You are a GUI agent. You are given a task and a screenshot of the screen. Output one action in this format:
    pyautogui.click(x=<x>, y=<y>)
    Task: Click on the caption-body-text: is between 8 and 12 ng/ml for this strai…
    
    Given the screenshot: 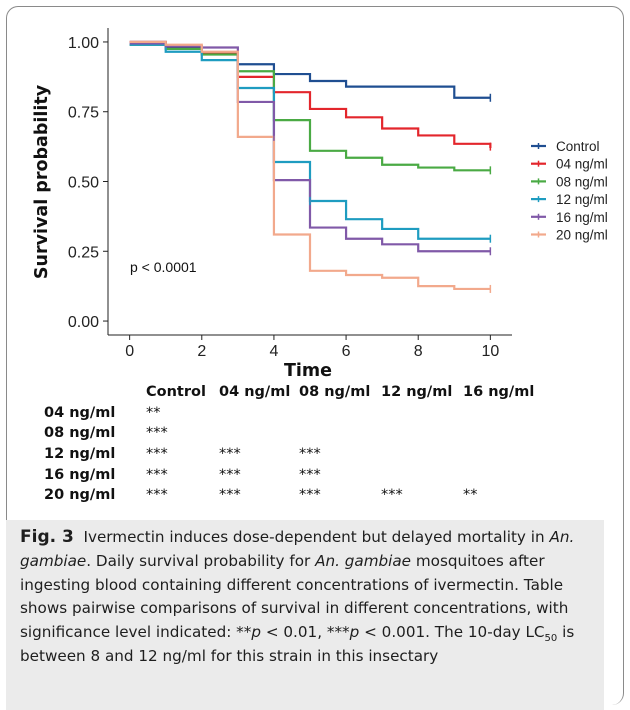 What is the action you would take?
    pyautogui.click(x=297, y=644)
    